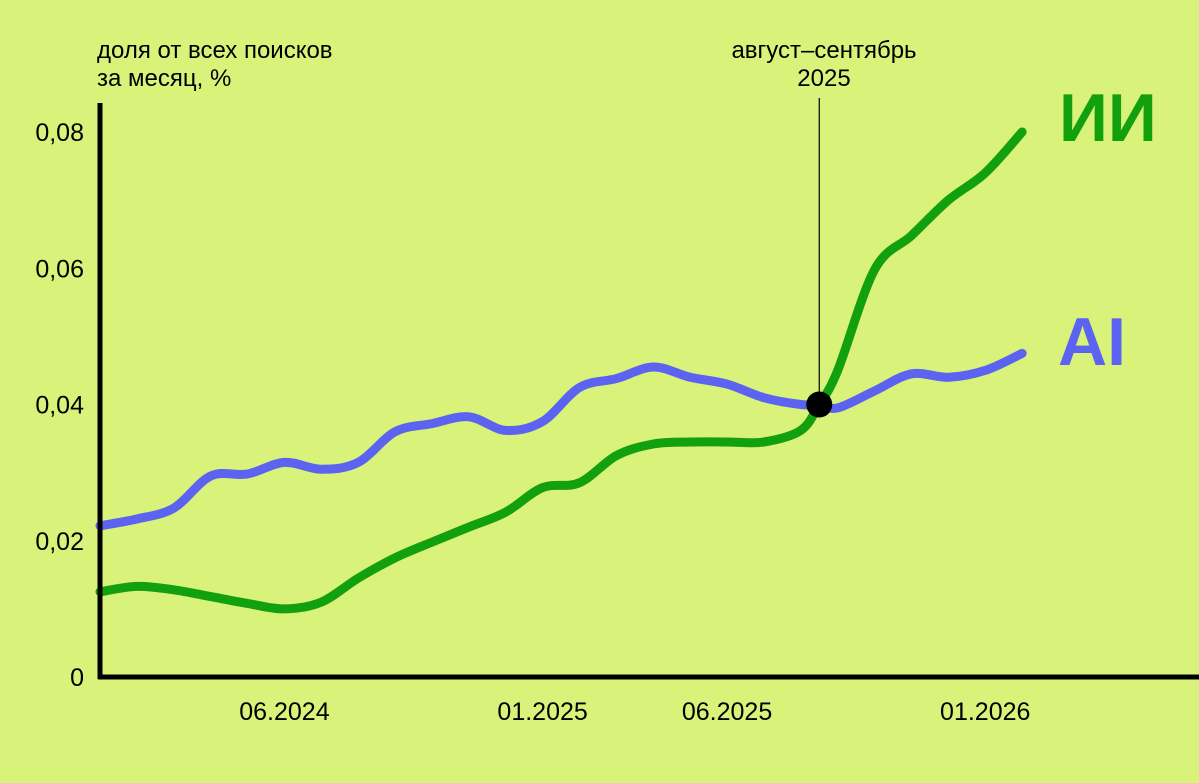 The height and width of the screenshot is (783, 1199). What do you see at coordinates (819, 404) in the screenshot?
I see `intersection-marker` at bounding box center [819, 404].